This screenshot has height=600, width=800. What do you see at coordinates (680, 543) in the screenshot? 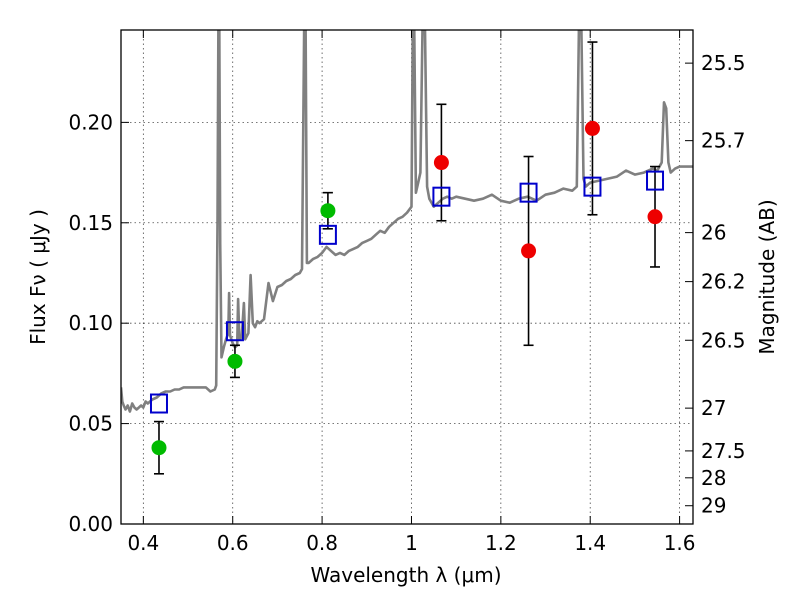
I see `x-tick-label: 1.6` at bounding box center [680, 543].